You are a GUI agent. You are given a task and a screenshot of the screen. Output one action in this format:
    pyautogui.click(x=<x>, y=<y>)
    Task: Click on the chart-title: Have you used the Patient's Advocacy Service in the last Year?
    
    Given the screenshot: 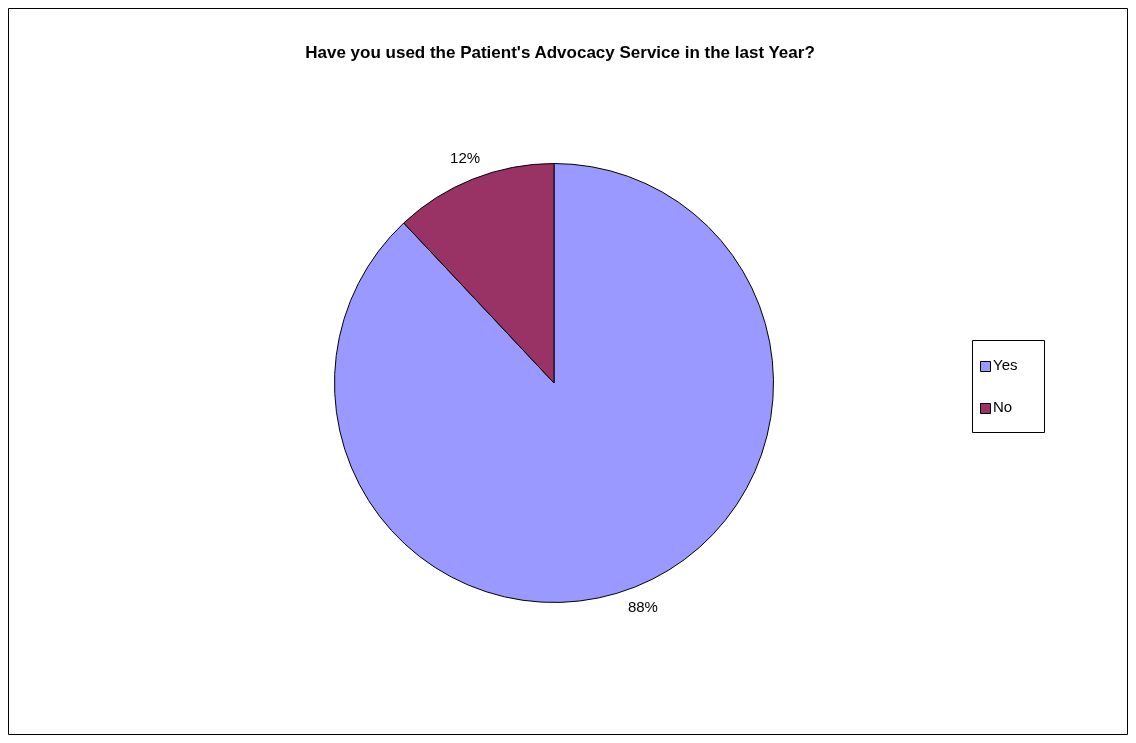 What is the action you would take?
    pyautogui.click(x=560, y=52)
    